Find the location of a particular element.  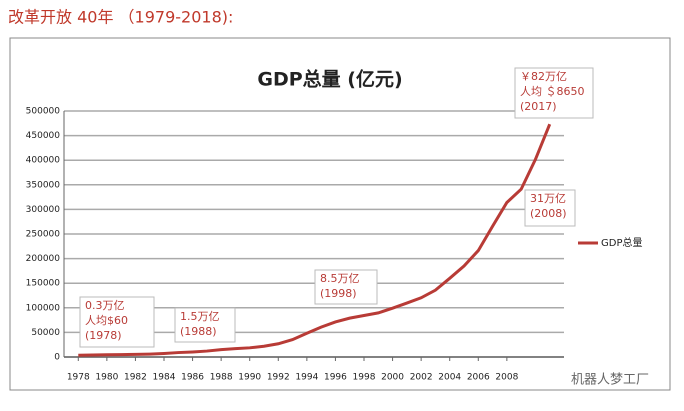

y-tick-label: 250000 is located at coordinates (43, 235).